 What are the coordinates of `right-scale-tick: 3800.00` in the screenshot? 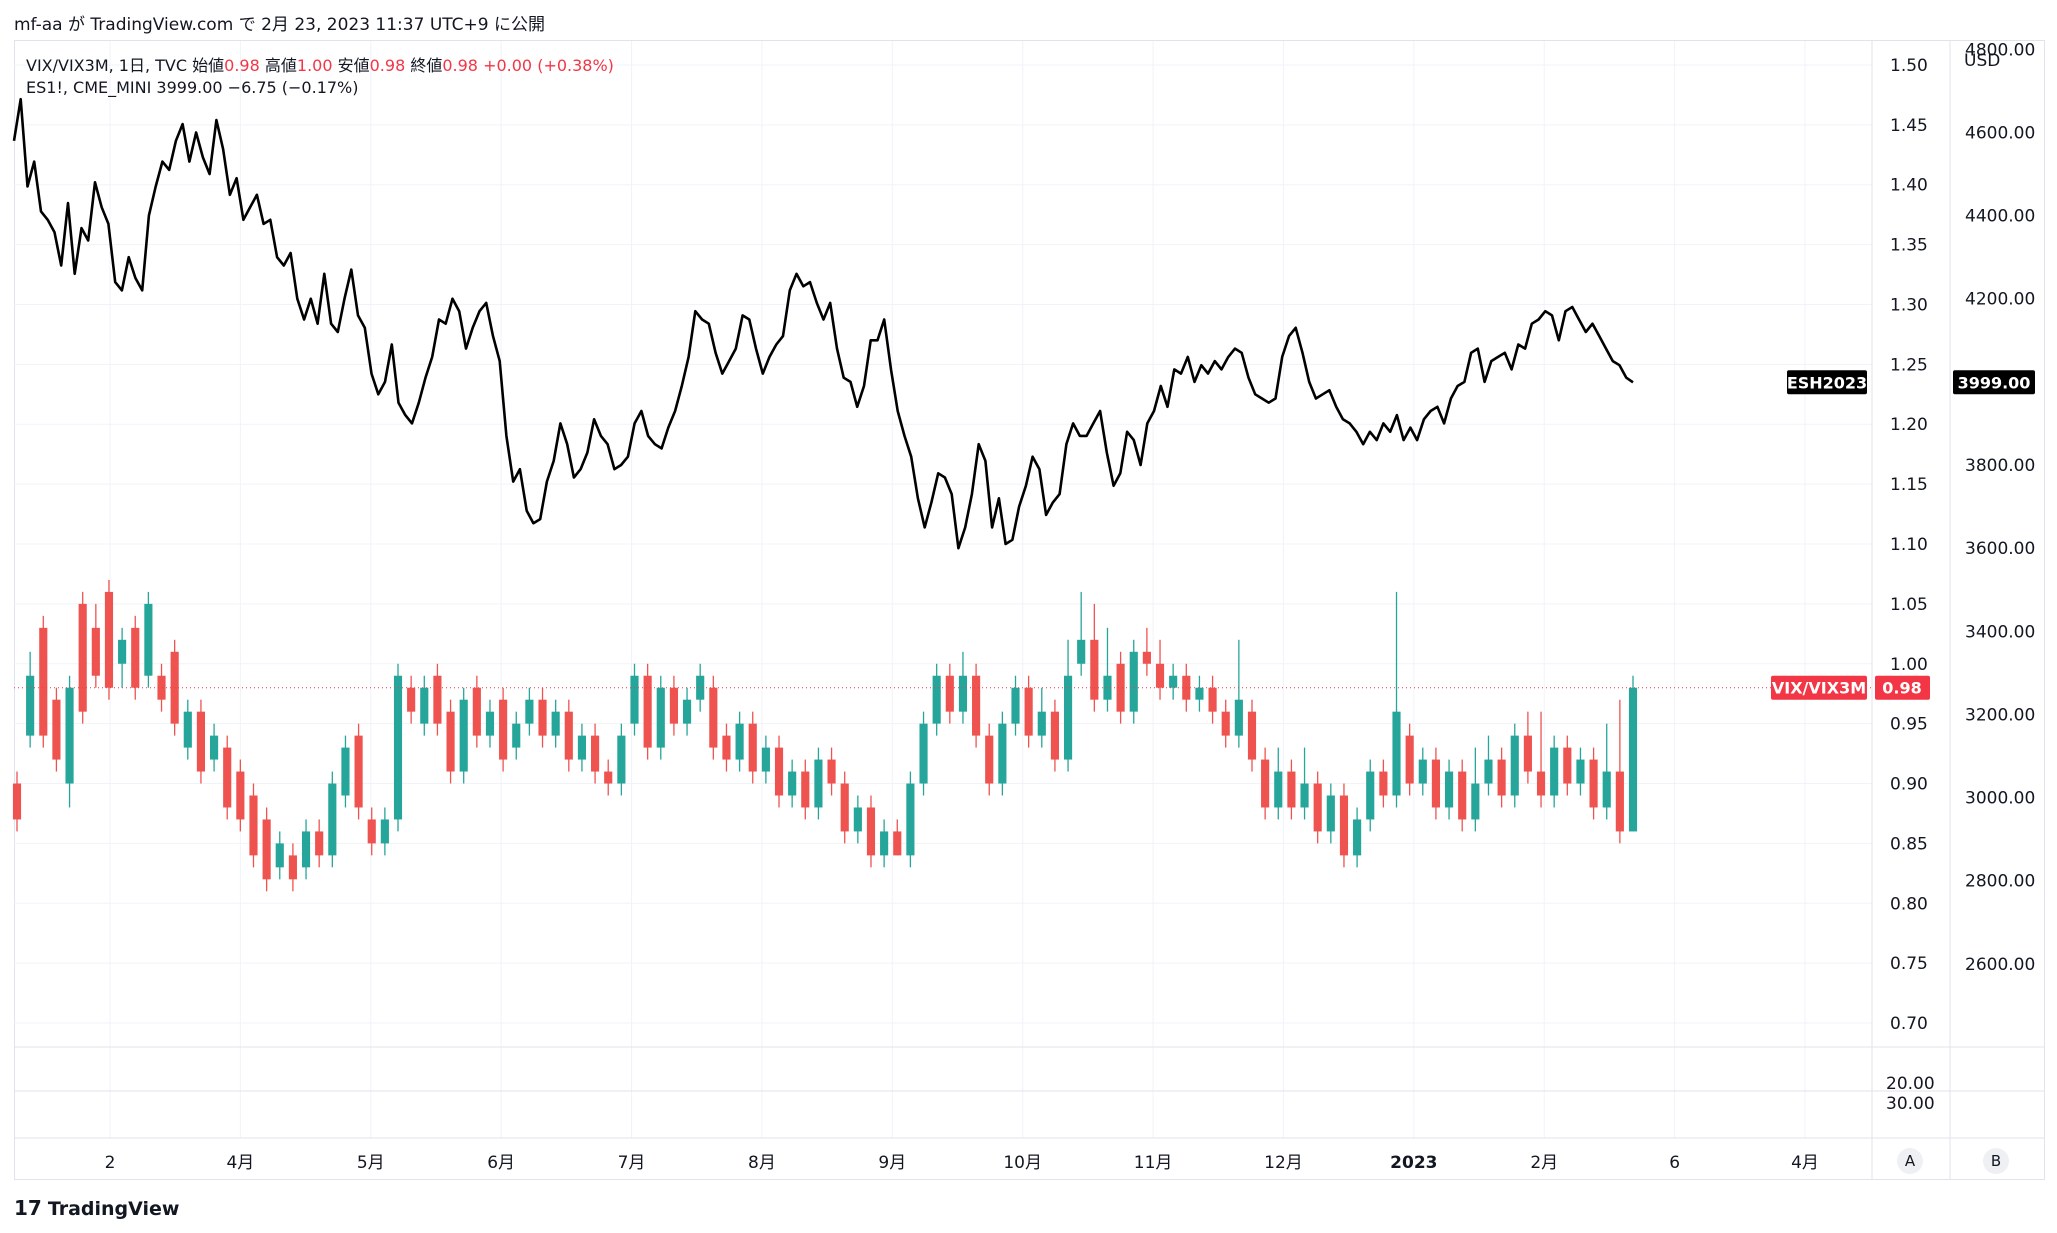 It's located at (2000, 466).